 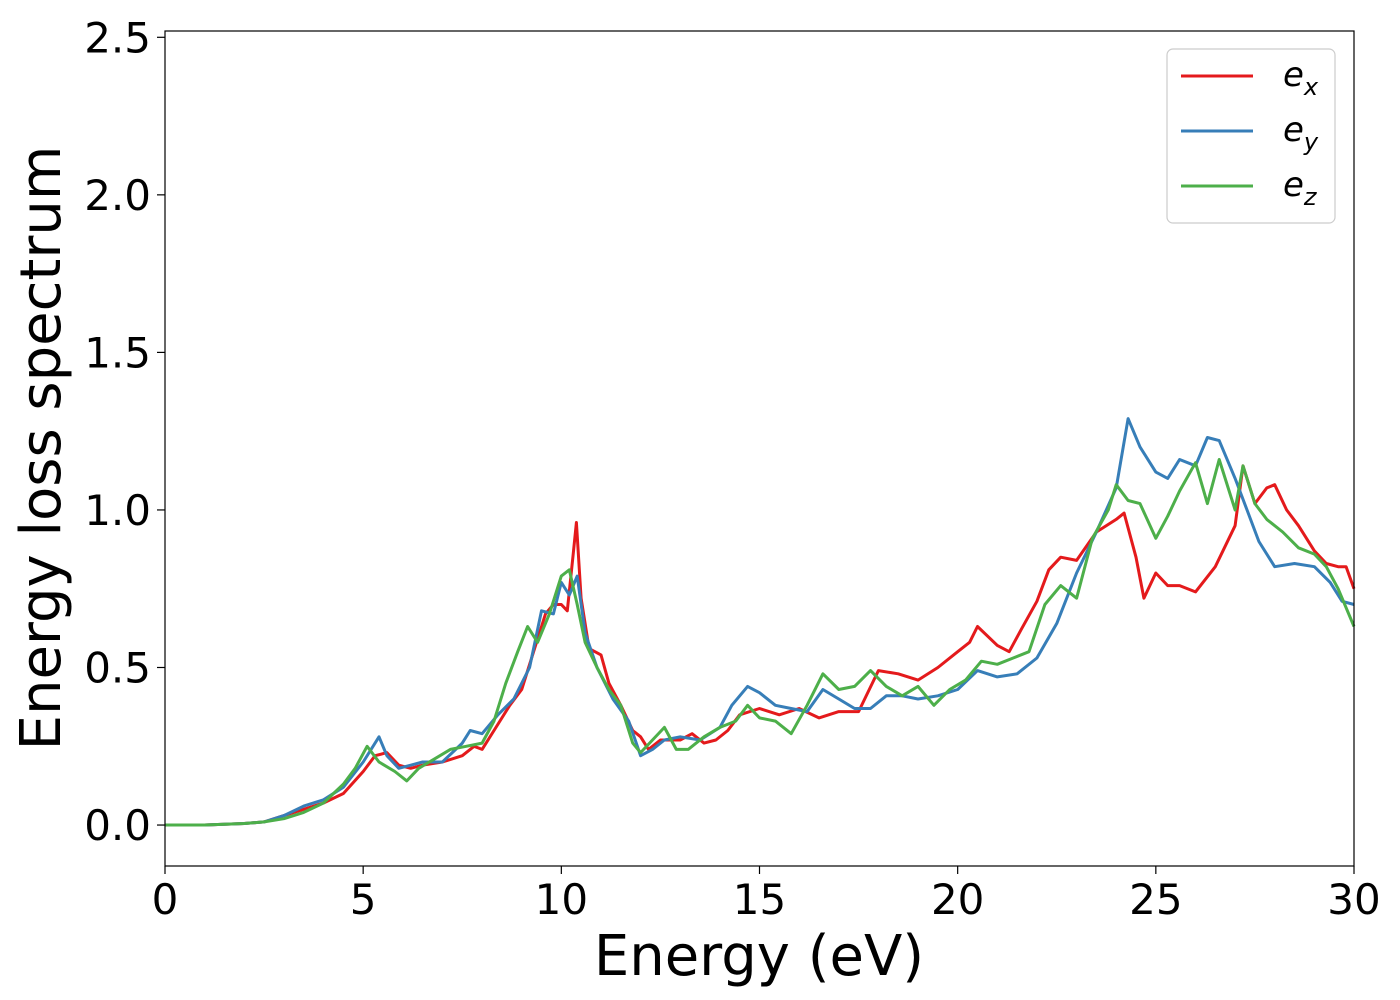 I want to click on x-axis-label: Energy (eV), so click(x=759, y=956).